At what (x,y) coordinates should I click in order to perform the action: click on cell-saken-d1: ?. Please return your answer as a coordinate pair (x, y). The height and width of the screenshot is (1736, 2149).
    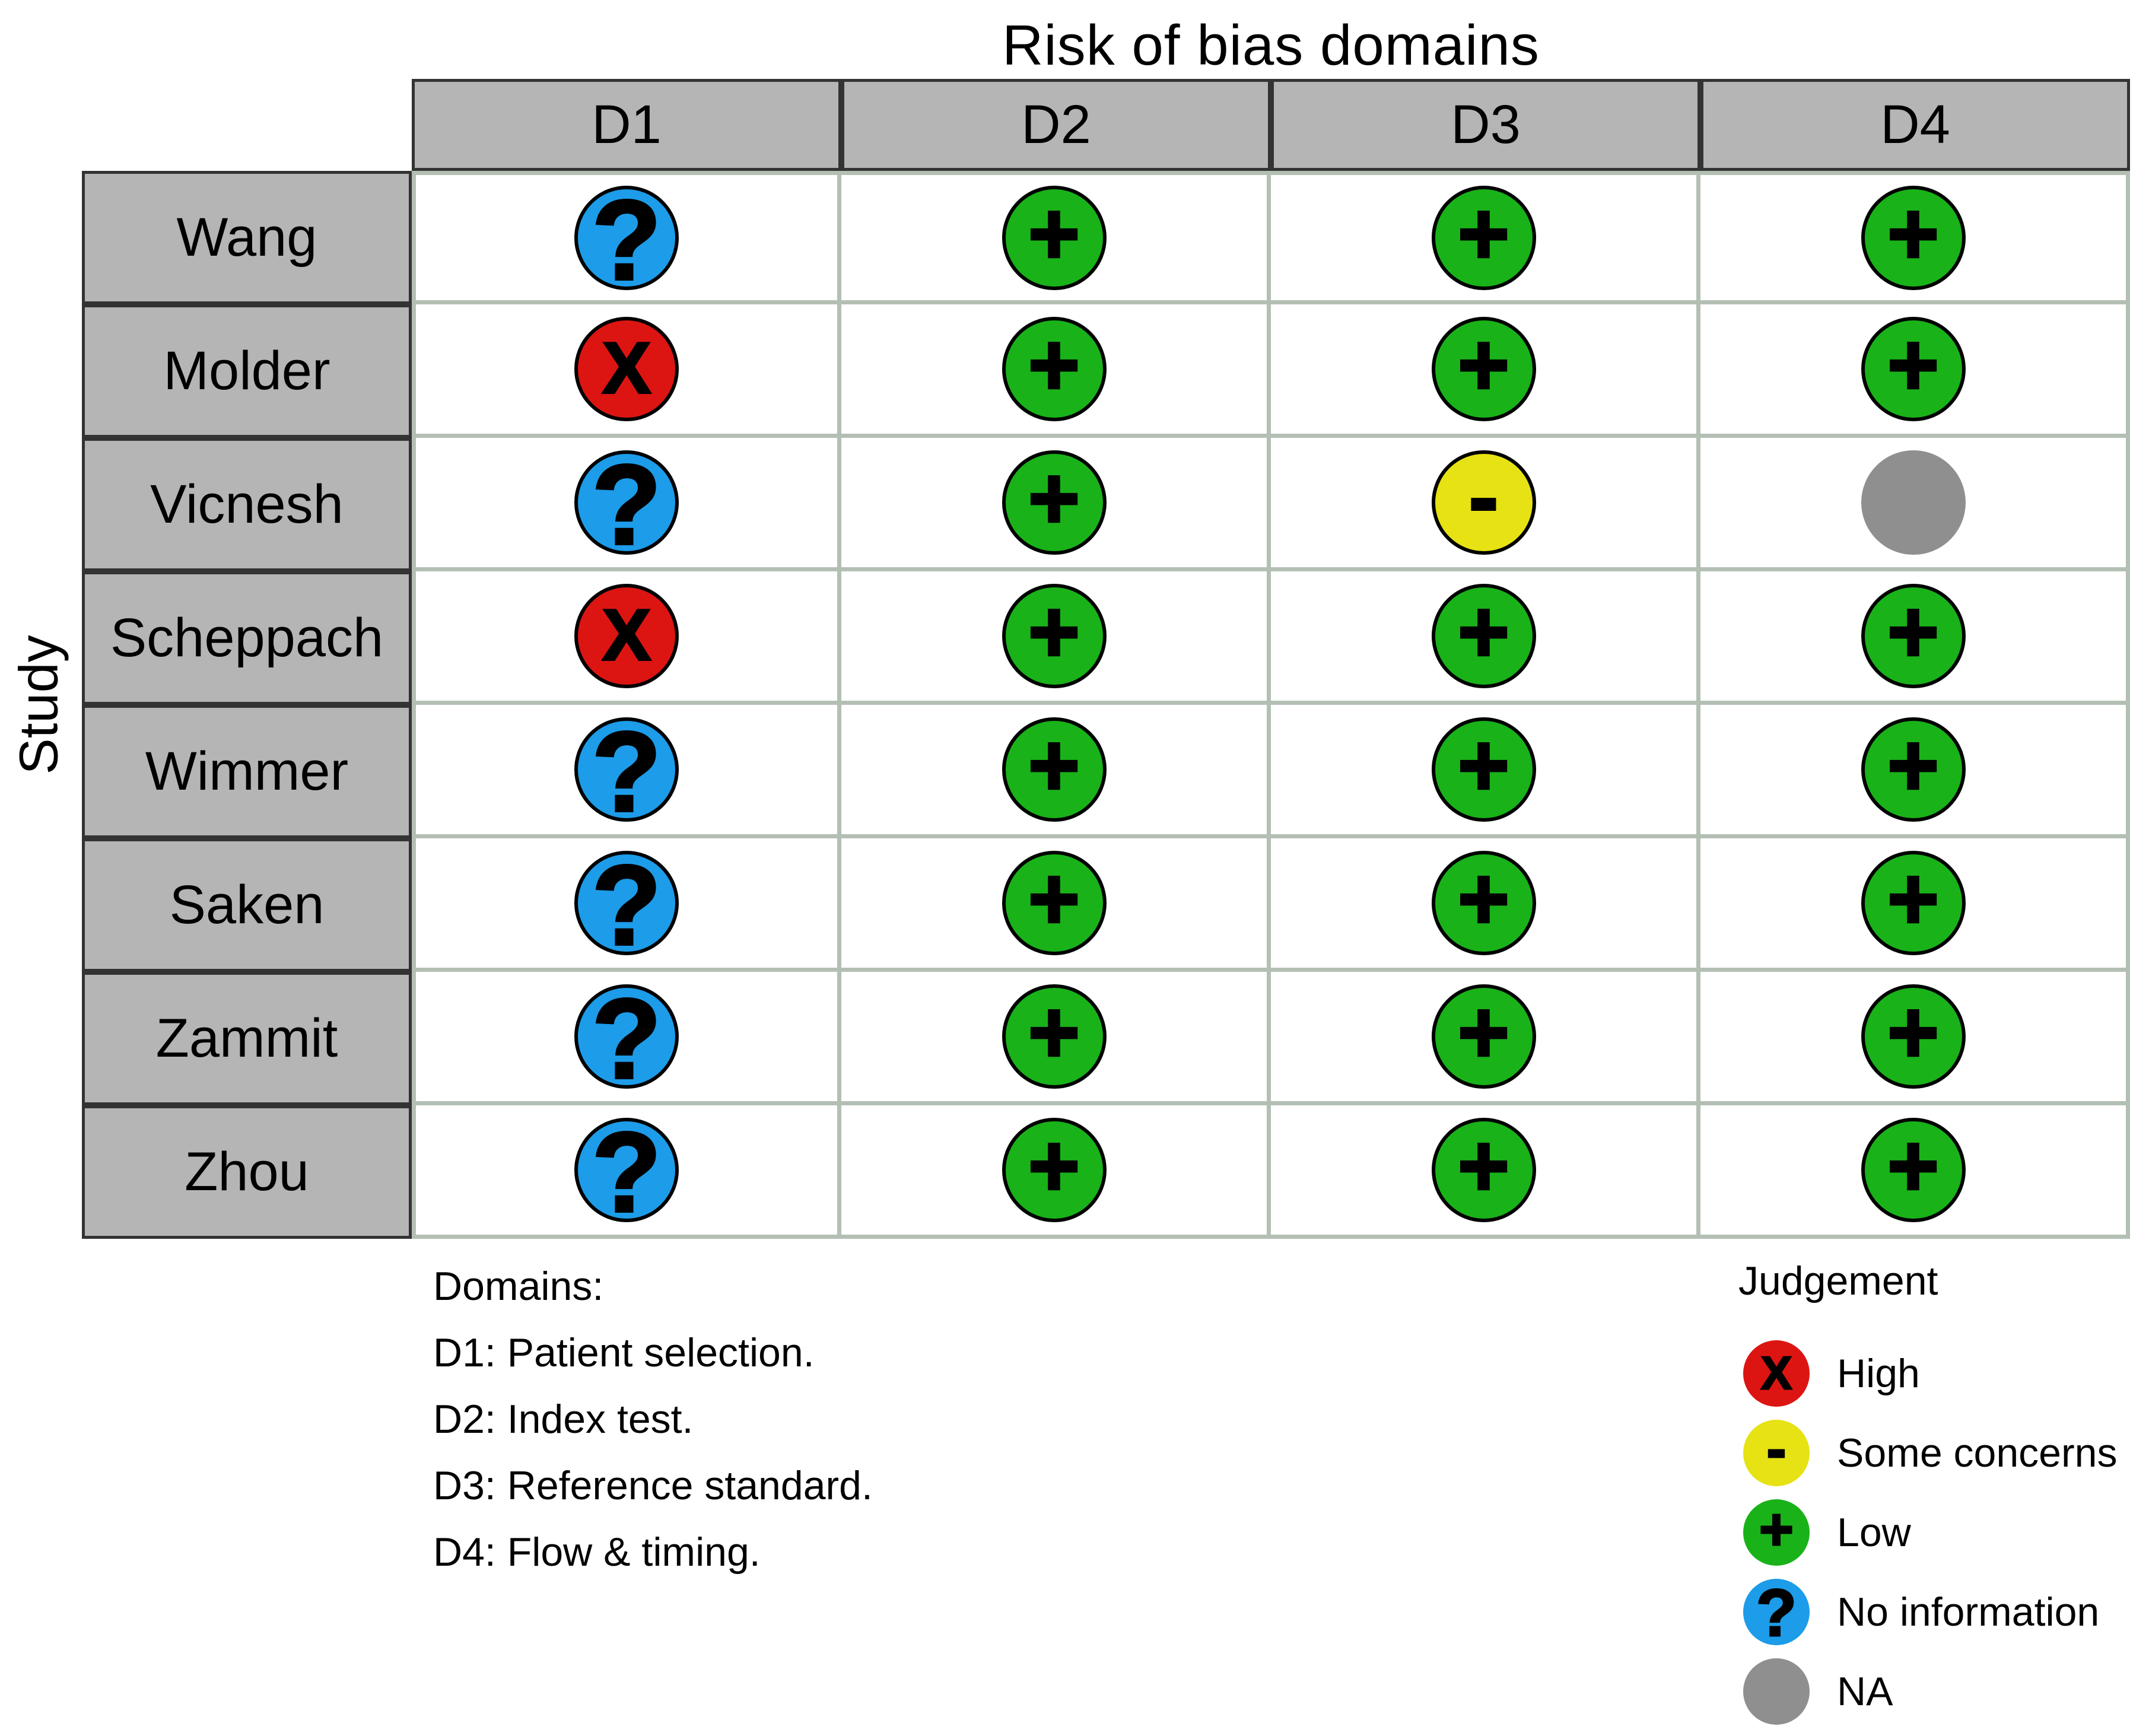
    Looking at the image, I should click on (626, 905).